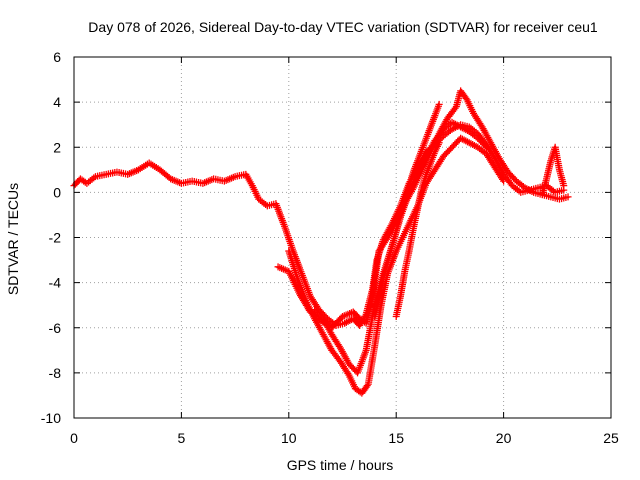 The height and width of the screenshot is (480, 640). Describe the element at coordinates (51, 418) in the screenshot. I see `y-tick-label: -10` at that location.